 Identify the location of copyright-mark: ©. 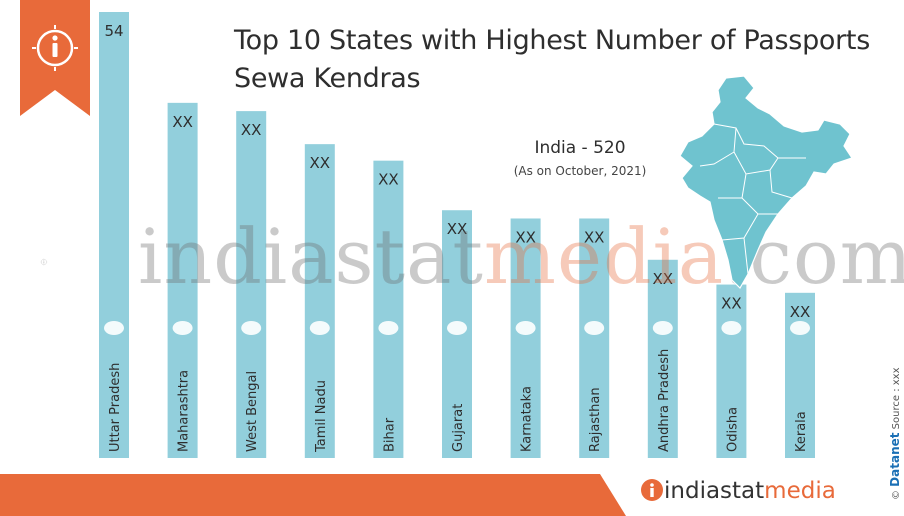
(896, 495).